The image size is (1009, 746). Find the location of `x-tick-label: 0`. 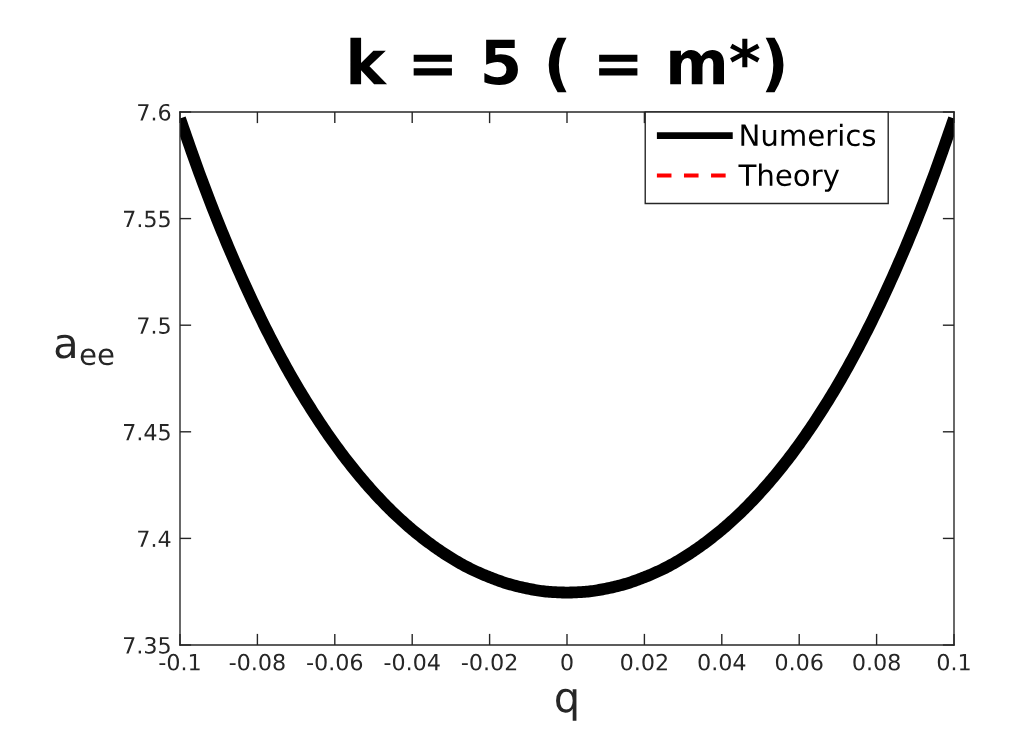

x-tick-label: 0 is located at coordinates (567, 662).